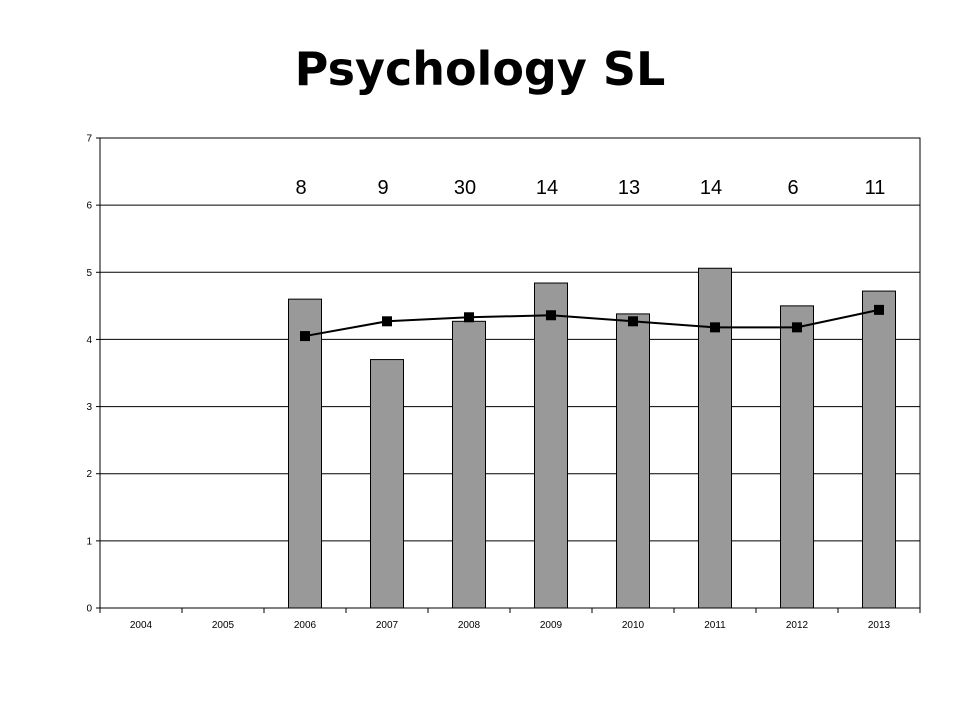 Image resolution: width=960 pixels, height=720 pixels. What do you see at coordinates (300, 188) in the screenshot?
I see `count-label: 8` at bounding box center [300, 188].